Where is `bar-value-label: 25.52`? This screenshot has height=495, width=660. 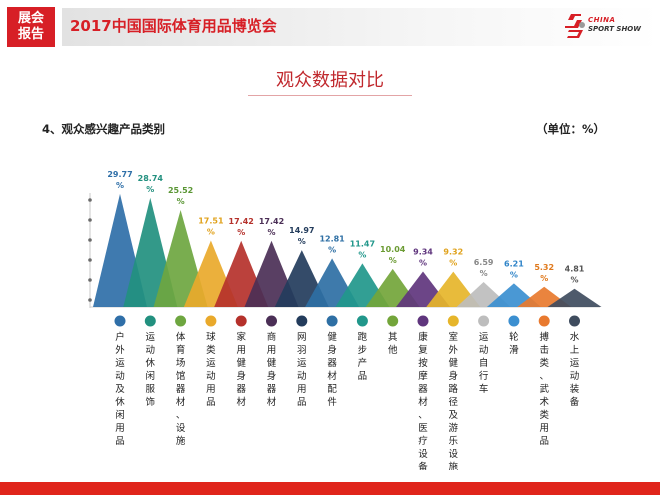 bar-value-label: 25.52 is located at coordinates (180, 190).